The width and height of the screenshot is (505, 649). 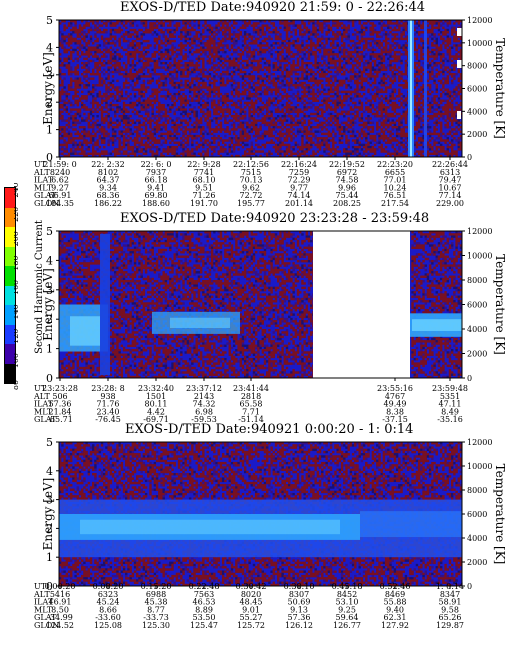 What do you see at coordinates (450, 164) in the screenshot?
I see `orbit-cell: 22:26:44` at bounding box center [450, 164].